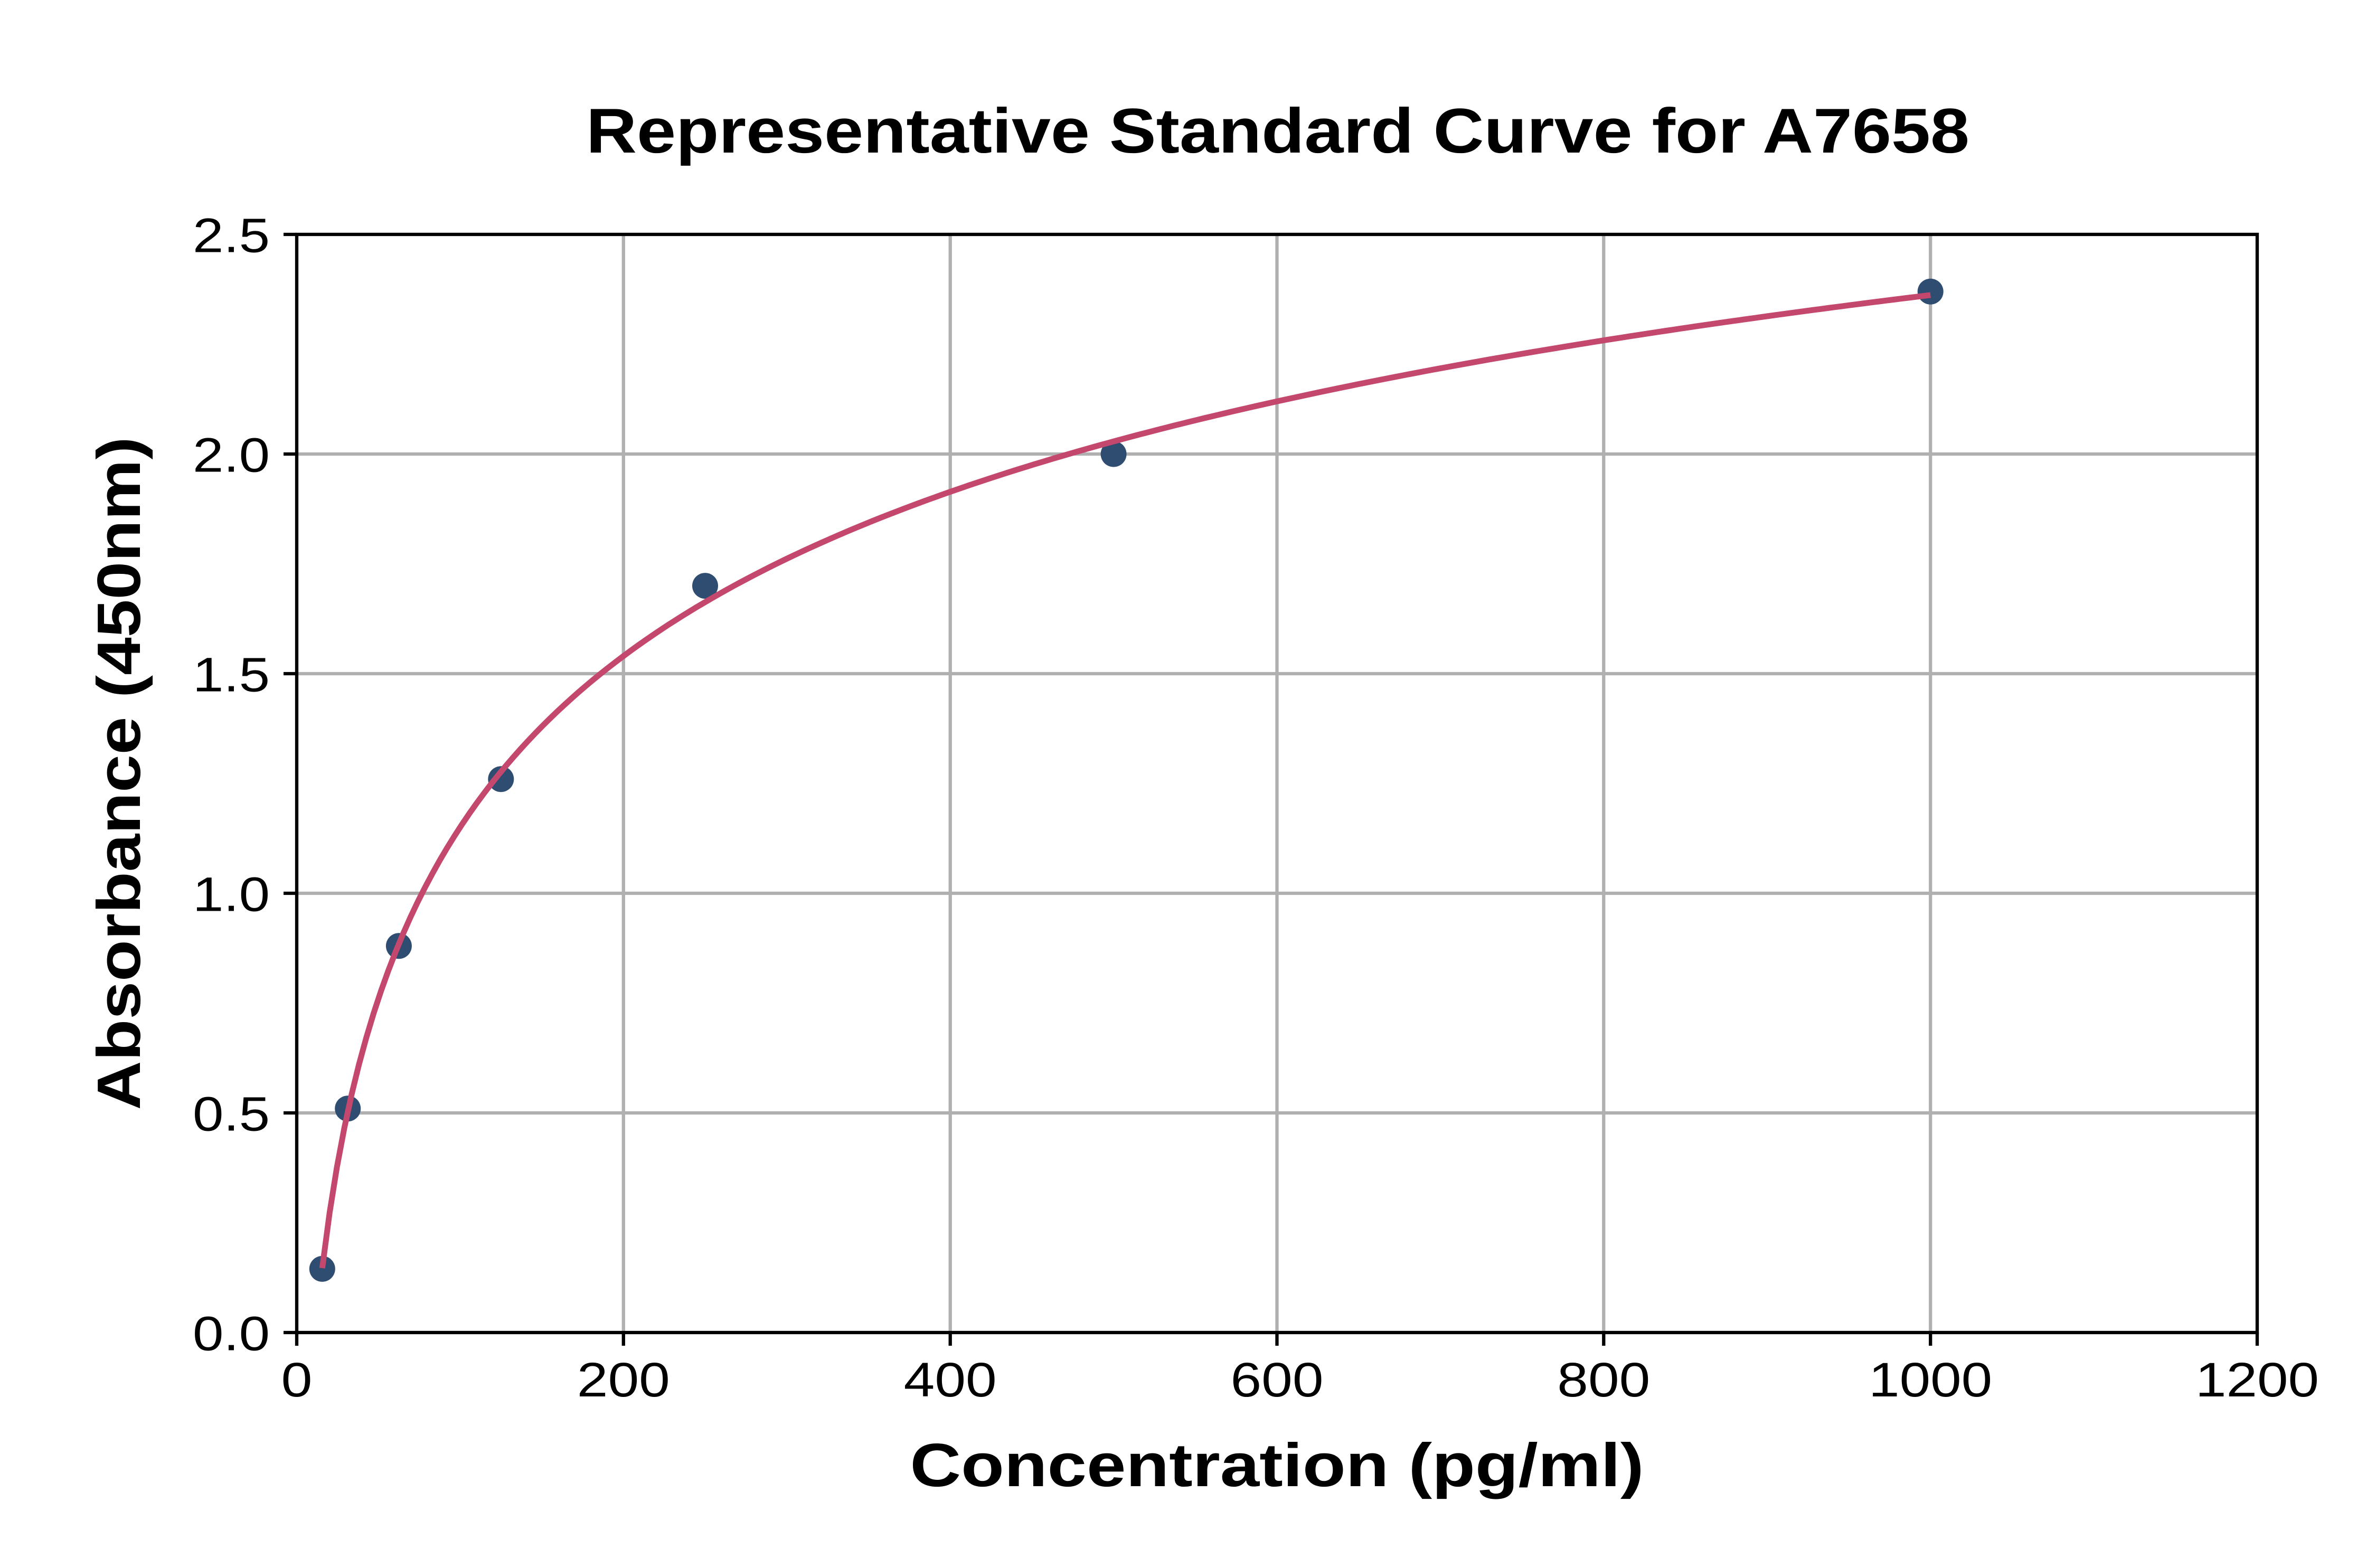 This screenshot has width=2376, height=1568. What do you see at coordinates (232, 675) in the screenshot?
I see `svg-text: 1.5` at bounding box center [232, 675].